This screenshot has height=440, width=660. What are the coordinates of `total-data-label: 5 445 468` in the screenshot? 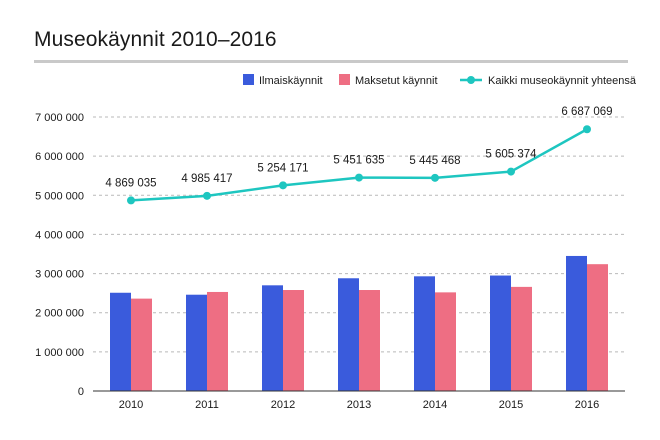 It's located at (434, 161).